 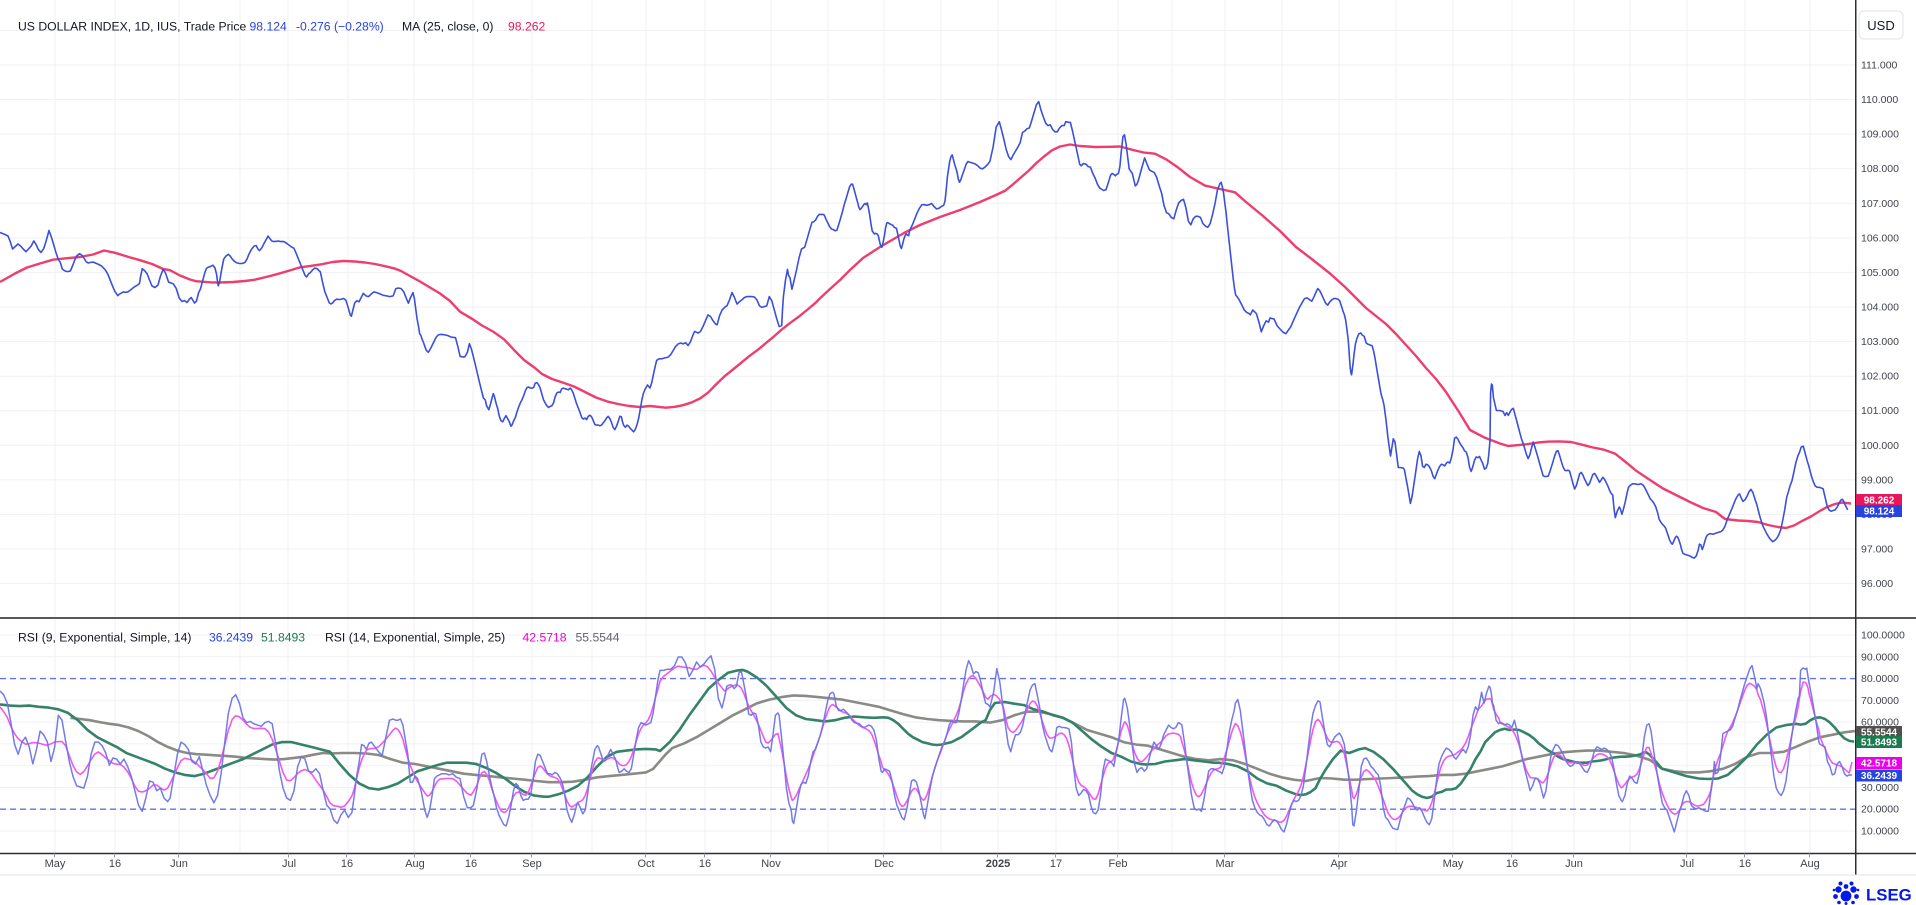 I want to click on svg-text: 60.0000, so click(x=1880, y=723).